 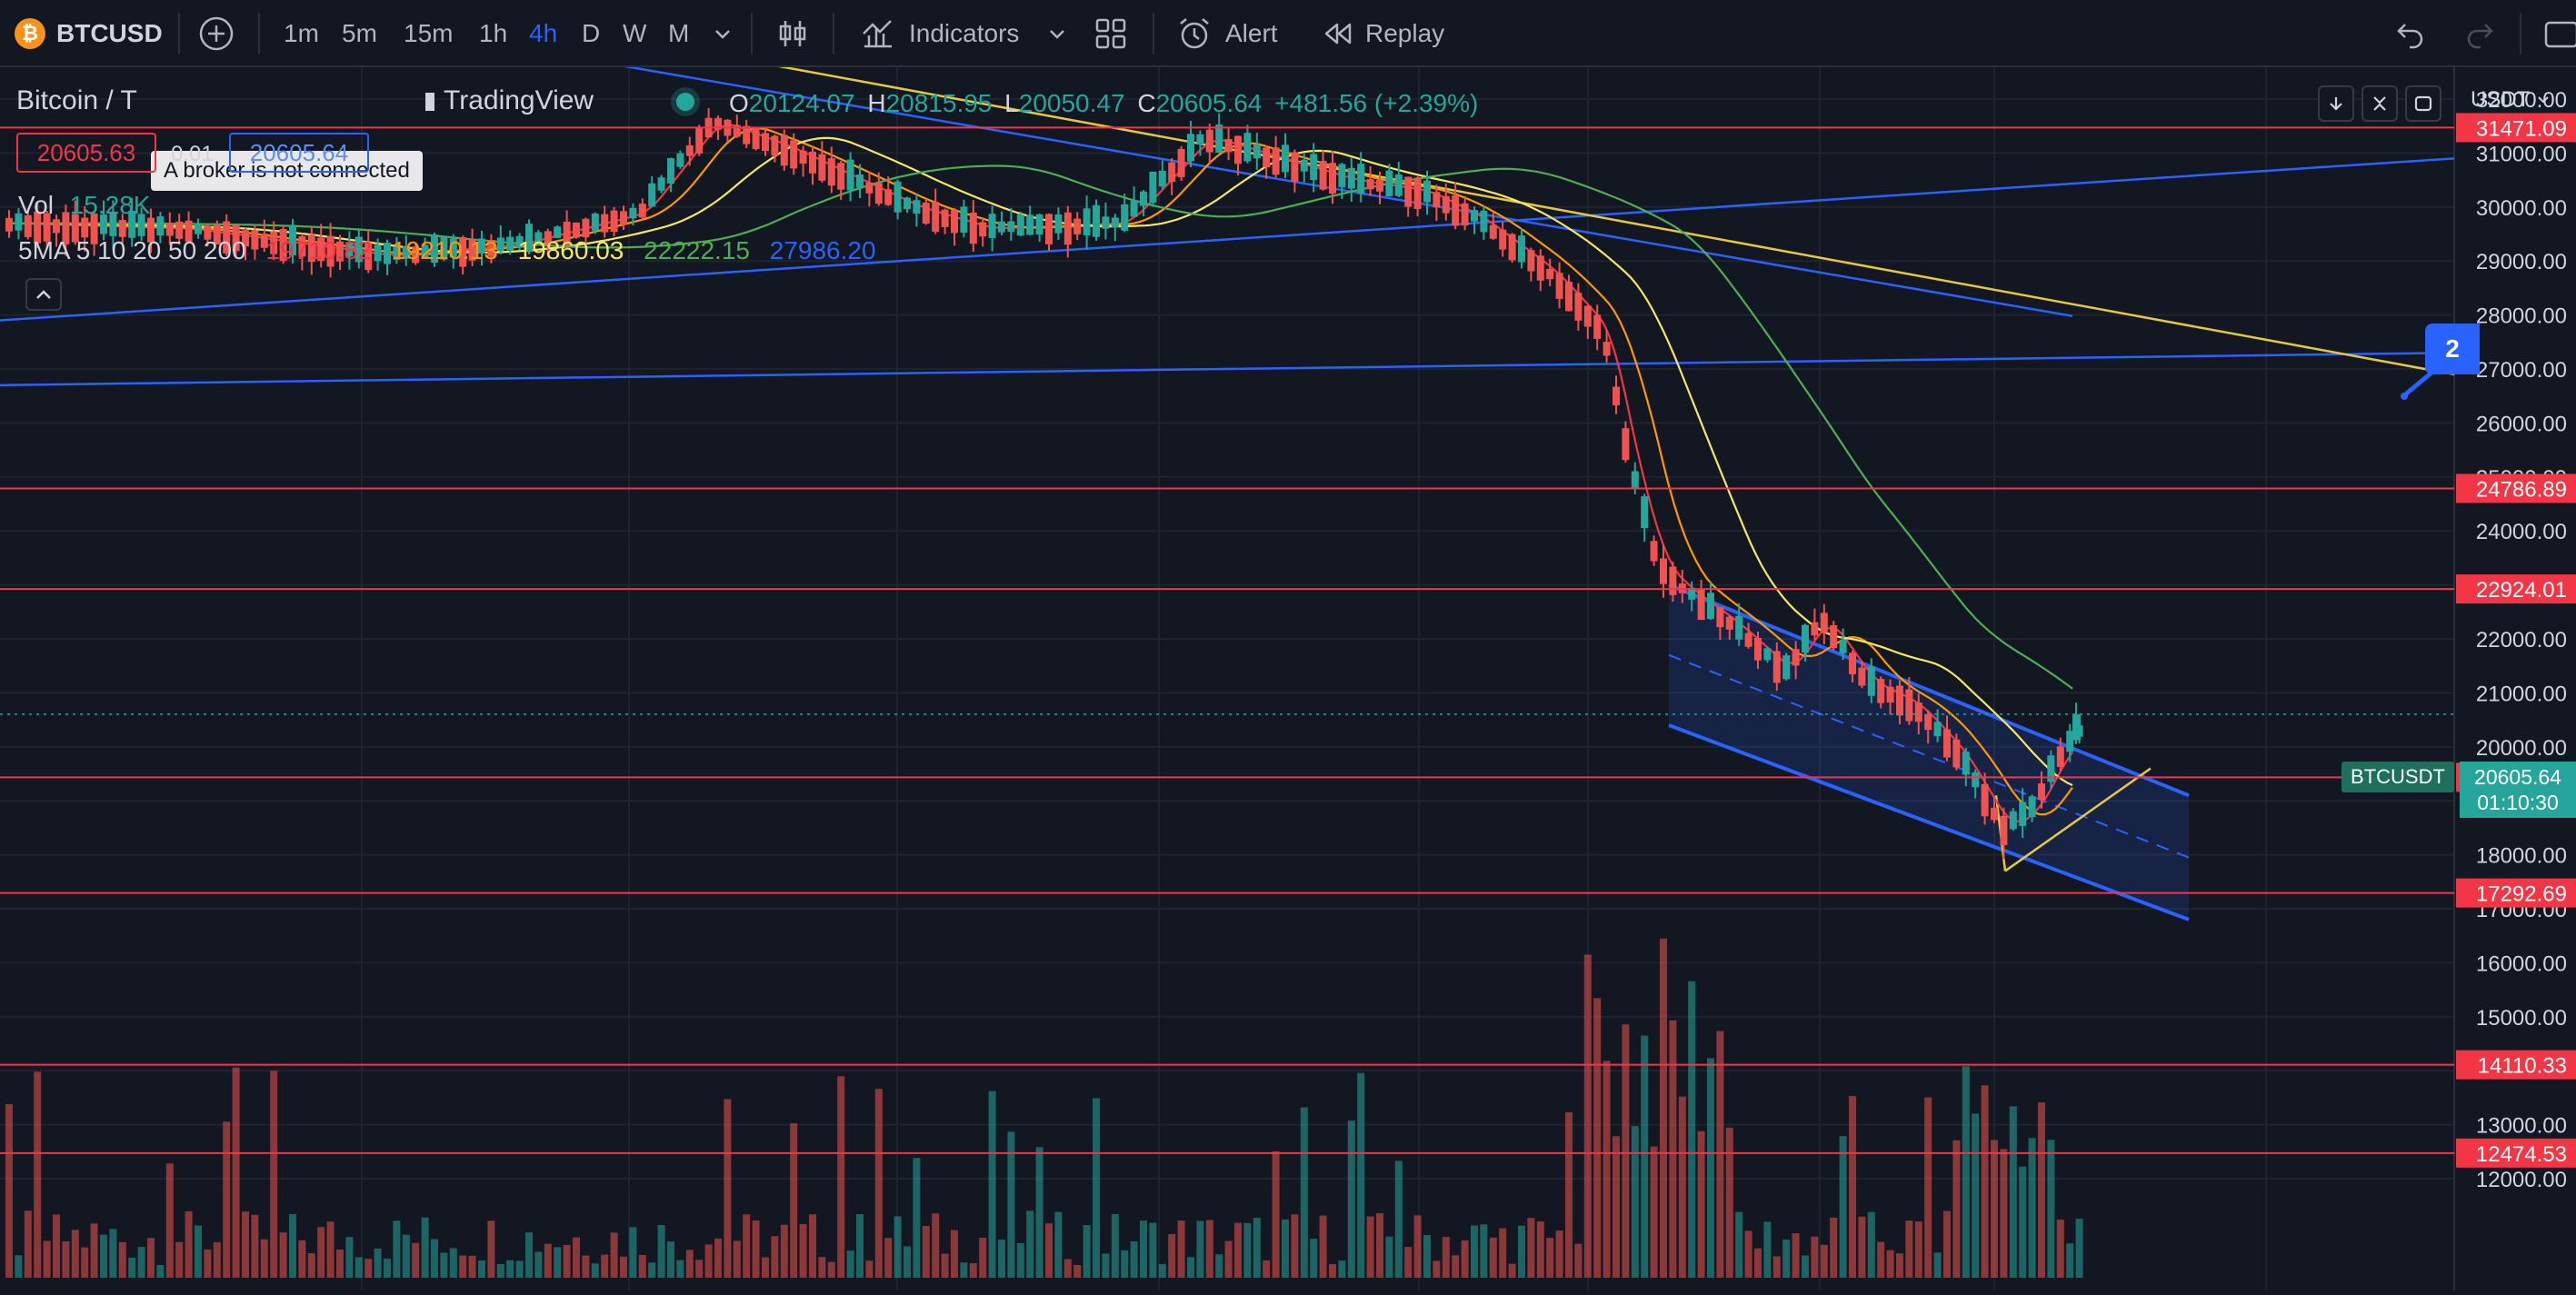 I want to click on buy-button: 20605.64, so click(x=299, y=153).